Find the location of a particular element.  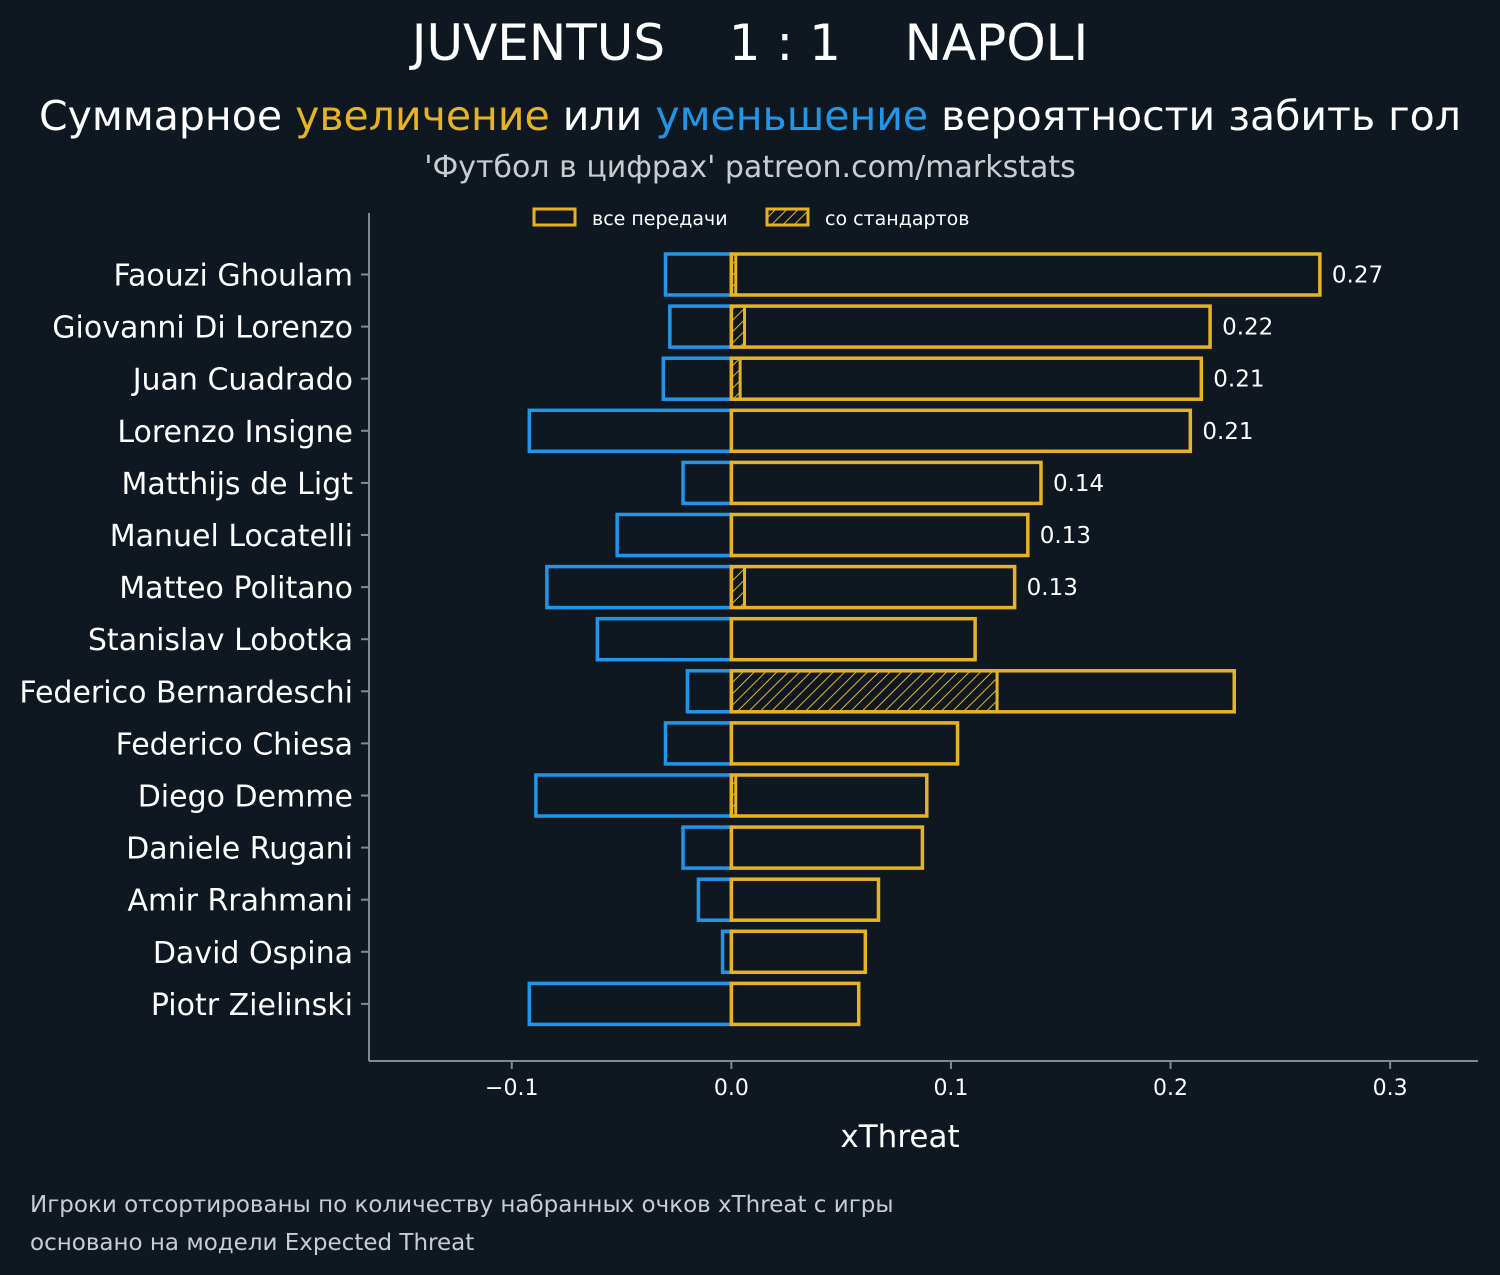

away-team: NAPOLI is located at coordinates (996, 43).